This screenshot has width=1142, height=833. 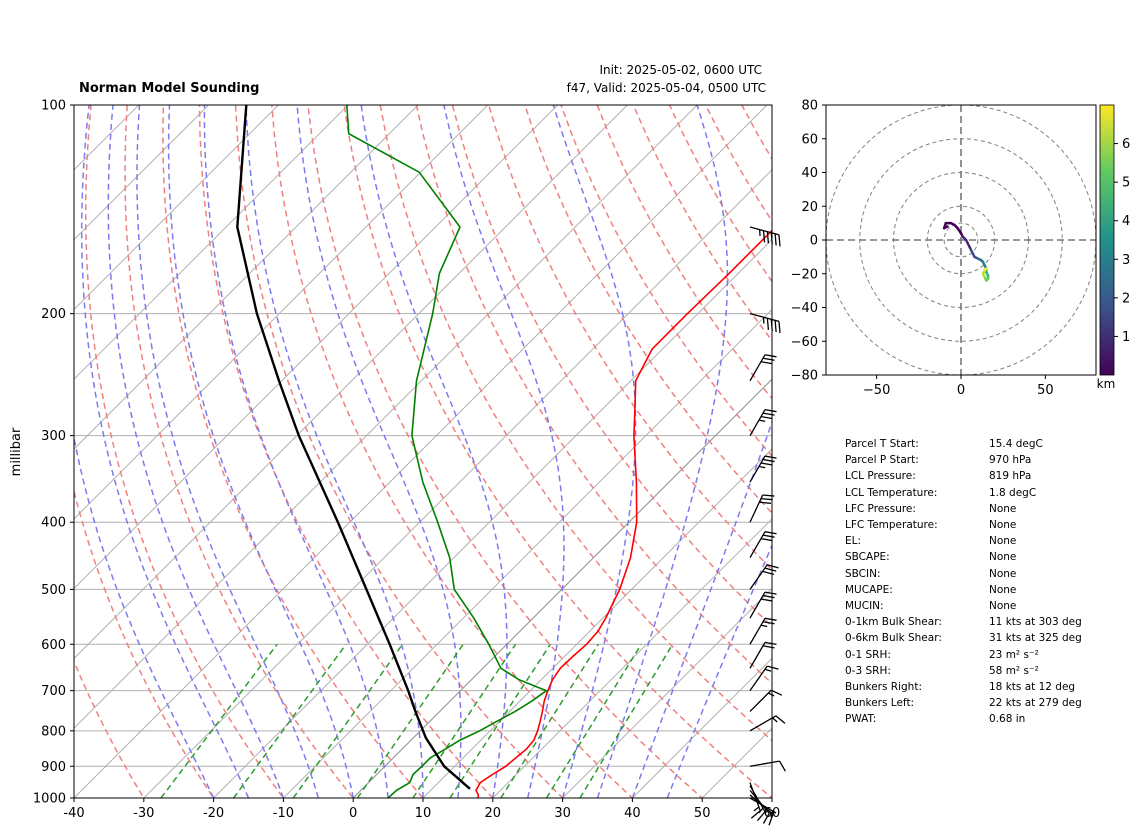 What do you see at coordinates (1126, 221) in the screenshot?
I see `colorbar-tick-label: 4` at bounding box center [1126, 221].